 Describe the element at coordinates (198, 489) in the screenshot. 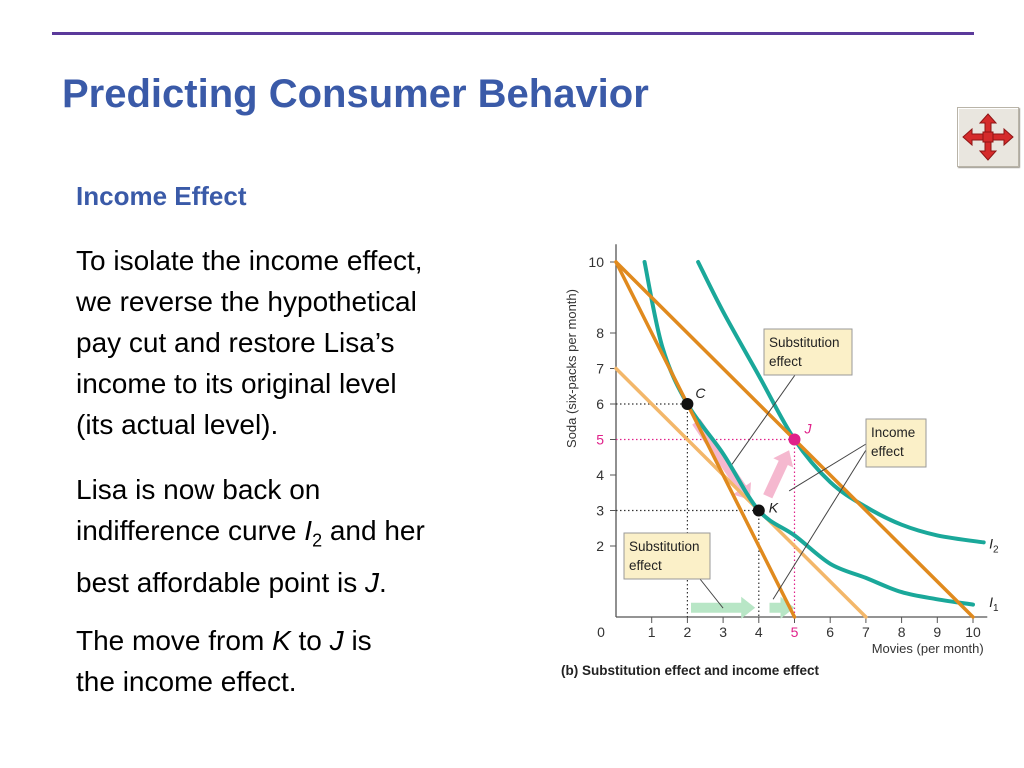

I see `text-line: Lisa is now back on` at that location.